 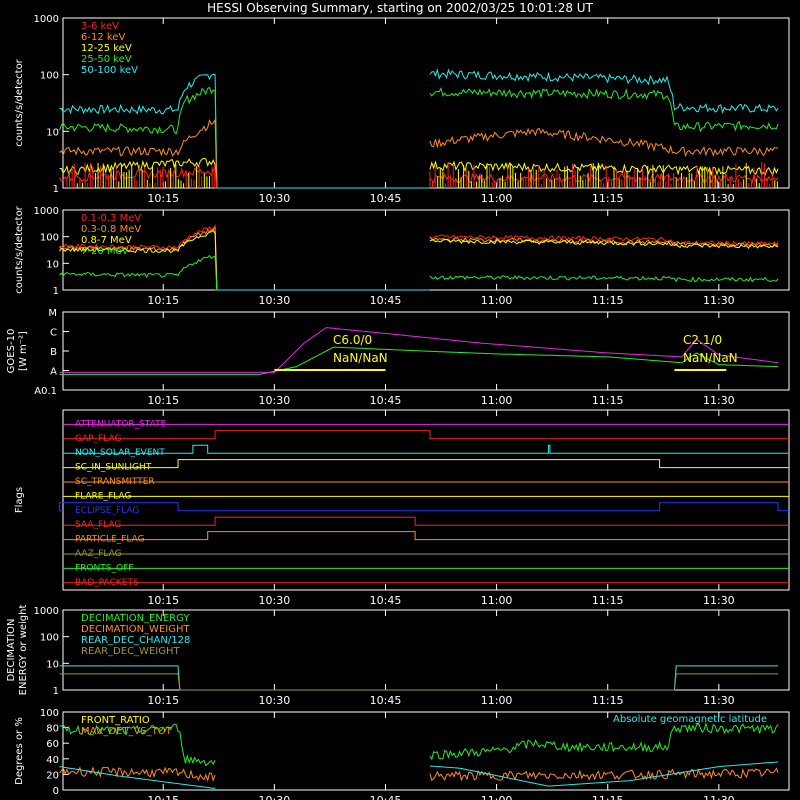 I want to click on hi_energy-ytick-label: 10, so click(x=52, y=264).